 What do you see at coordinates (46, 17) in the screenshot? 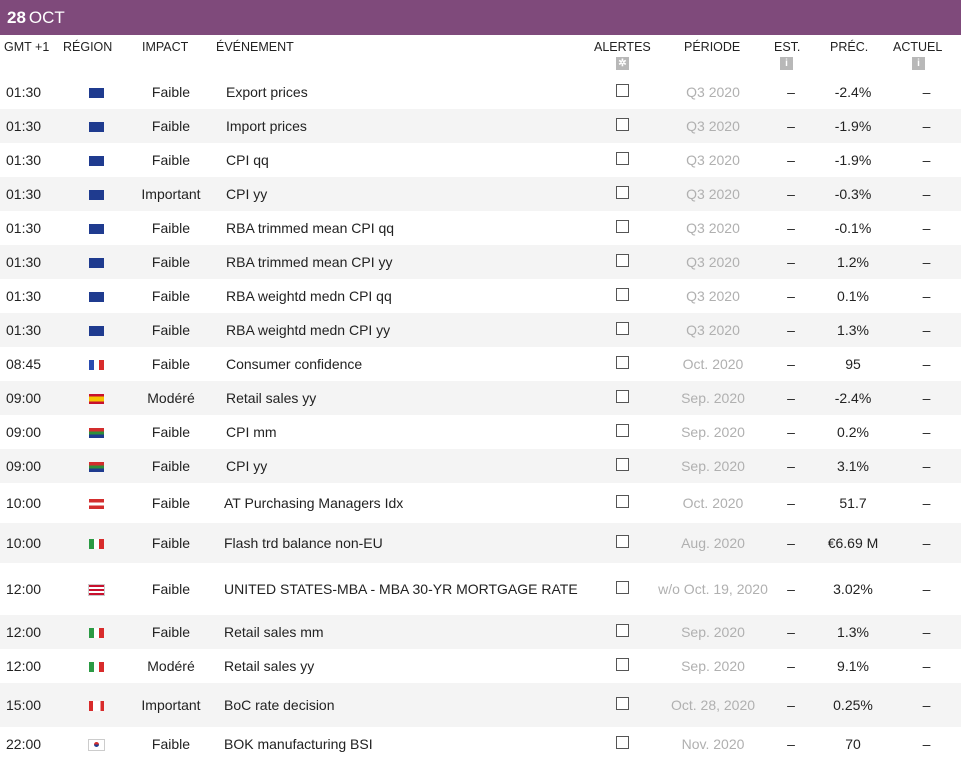
I see `date-month: OCT` at bounding box center [46, 17].